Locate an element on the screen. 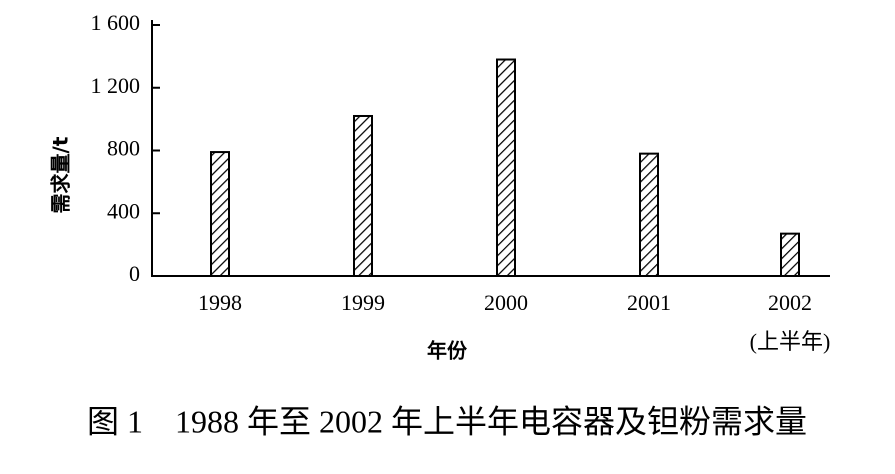  y-axis-label: 需求量/t is located at coordinates (61, 174).